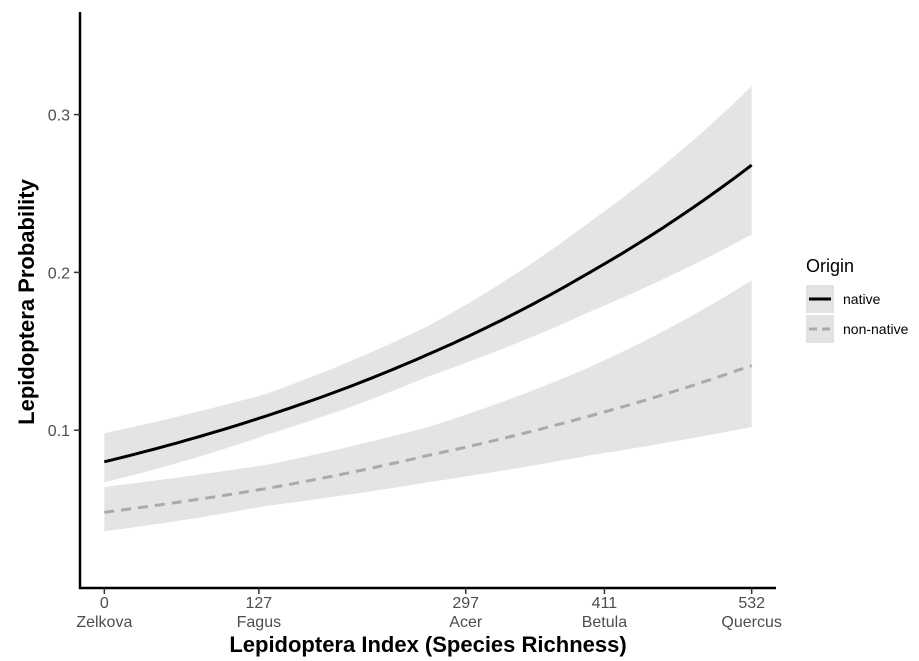  Describe the element at coordinates (59, 431) in the screenshot. I see `y-tick-label: 0.1` at that location.